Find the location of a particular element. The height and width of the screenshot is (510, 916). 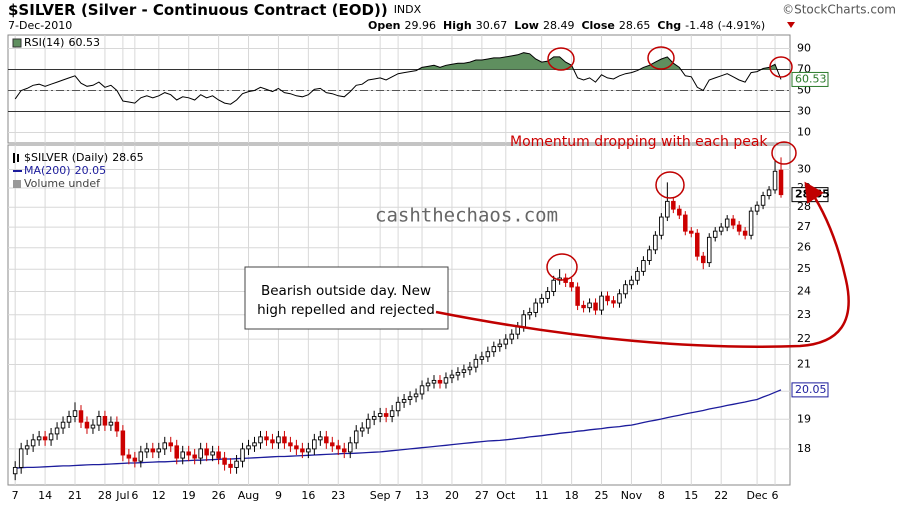

x-tick-label: 18 is located at coordinates (572, 495).